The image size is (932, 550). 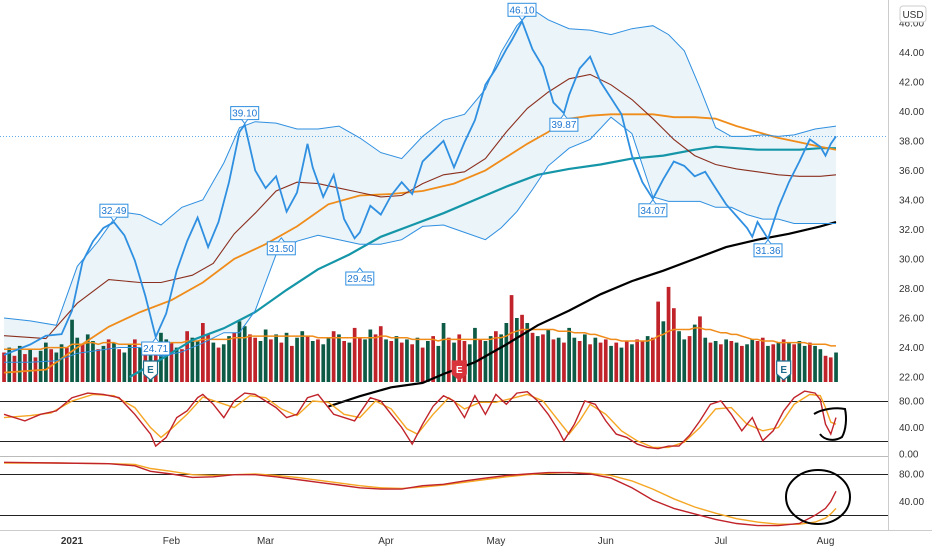 What do you see at coordinates (420, 493) in the screenshot?
I see `osc2-signal-line` at bounding box center [420, 493].